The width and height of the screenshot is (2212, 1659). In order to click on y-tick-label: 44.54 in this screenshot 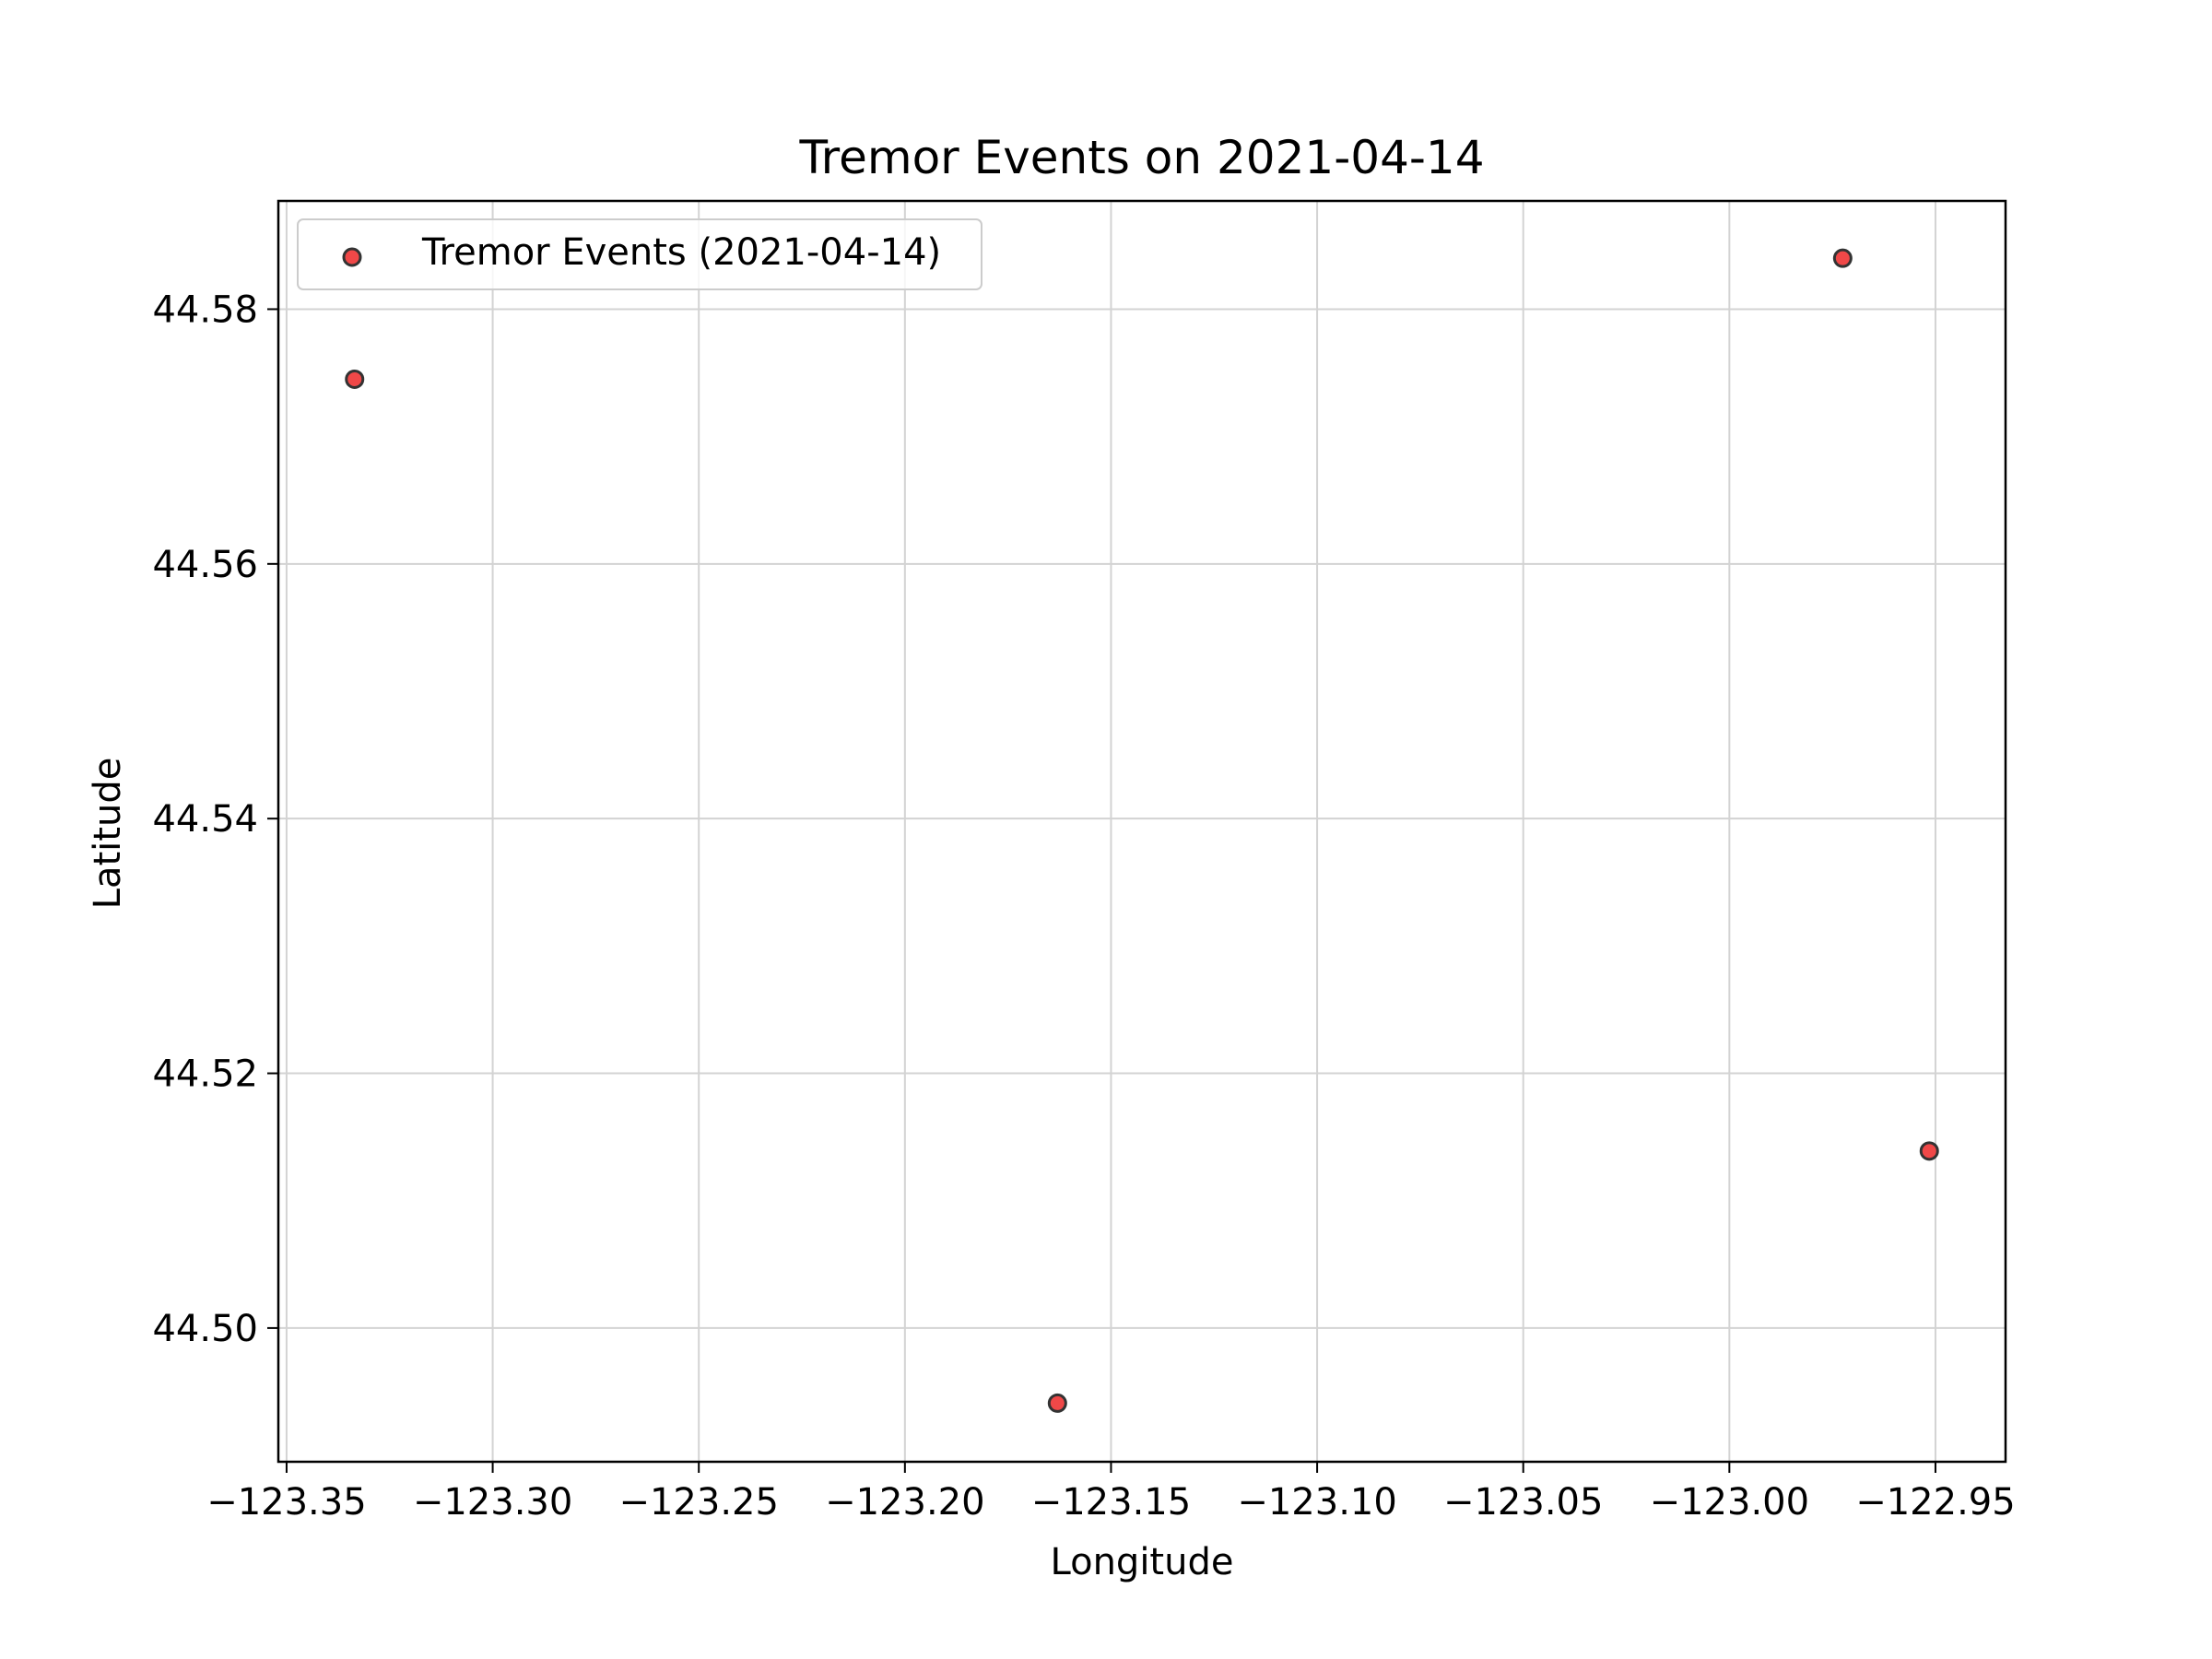, I will do `click(205, 819)`.